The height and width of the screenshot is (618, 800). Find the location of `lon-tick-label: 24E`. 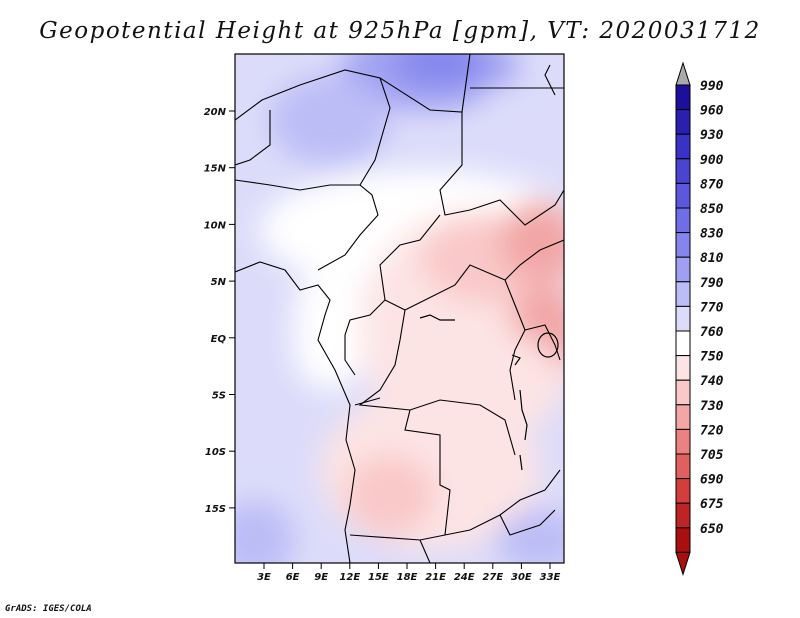

lon-tick-label: 24E is located at coordinates (464, 577).